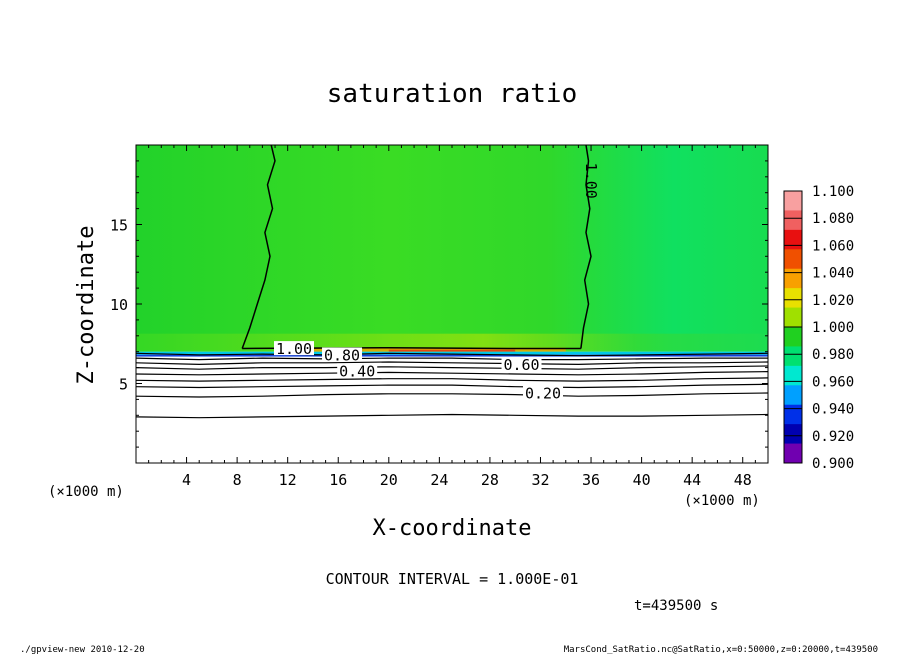 The width and height of the screenshot is (904, 654). I want to click on colorbar-label: 1.080, so click(833, 219).